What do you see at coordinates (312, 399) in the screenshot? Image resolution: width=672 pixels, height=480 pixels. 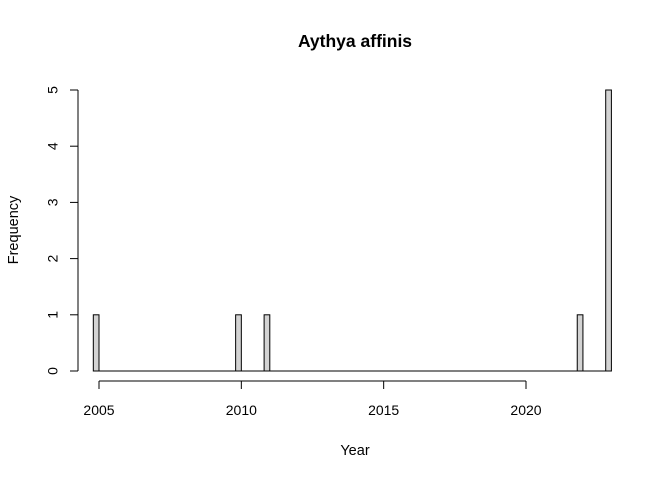 I see `x-axis: 2005 2010 2015 2020` at bounding box center [312, 399].